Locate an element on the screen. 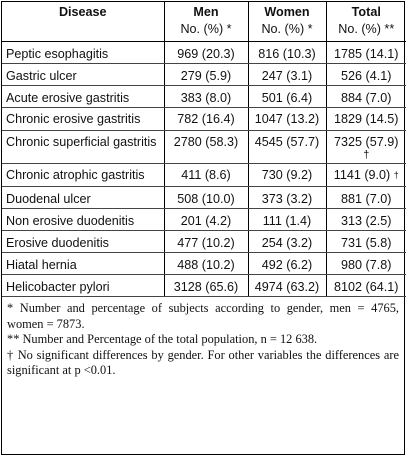  cell-total: 7325 (57.9) † is located at coordinates (366, 147).